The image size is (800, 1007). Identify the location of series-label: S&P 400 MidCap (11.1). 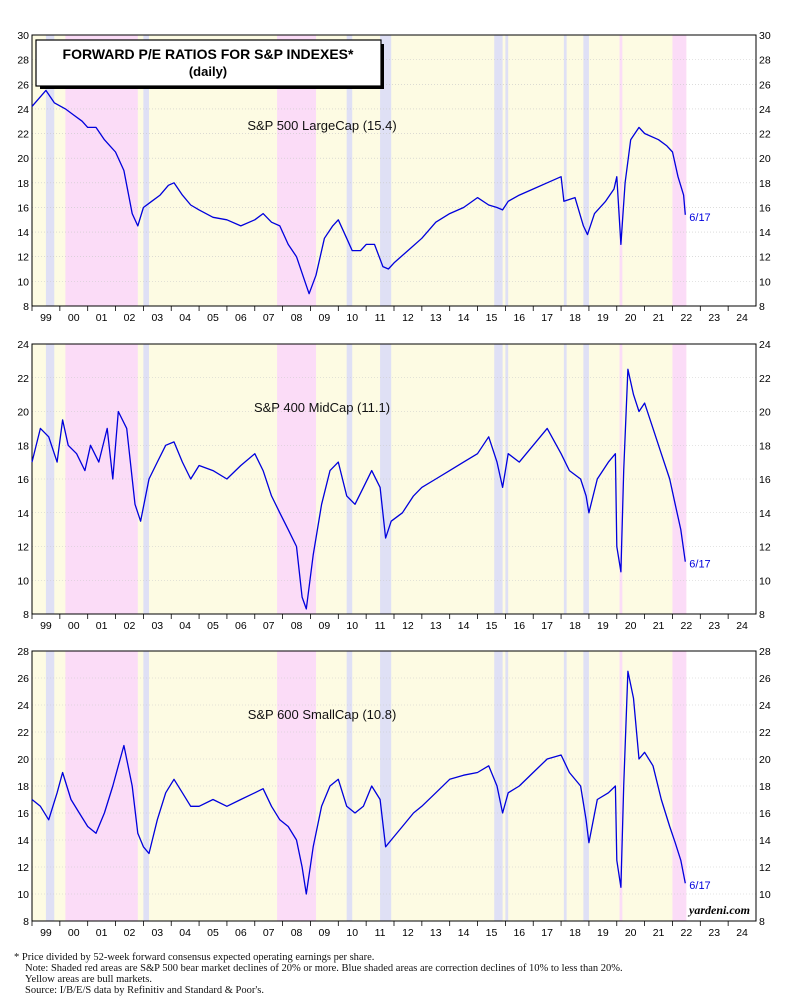
(322, 407).